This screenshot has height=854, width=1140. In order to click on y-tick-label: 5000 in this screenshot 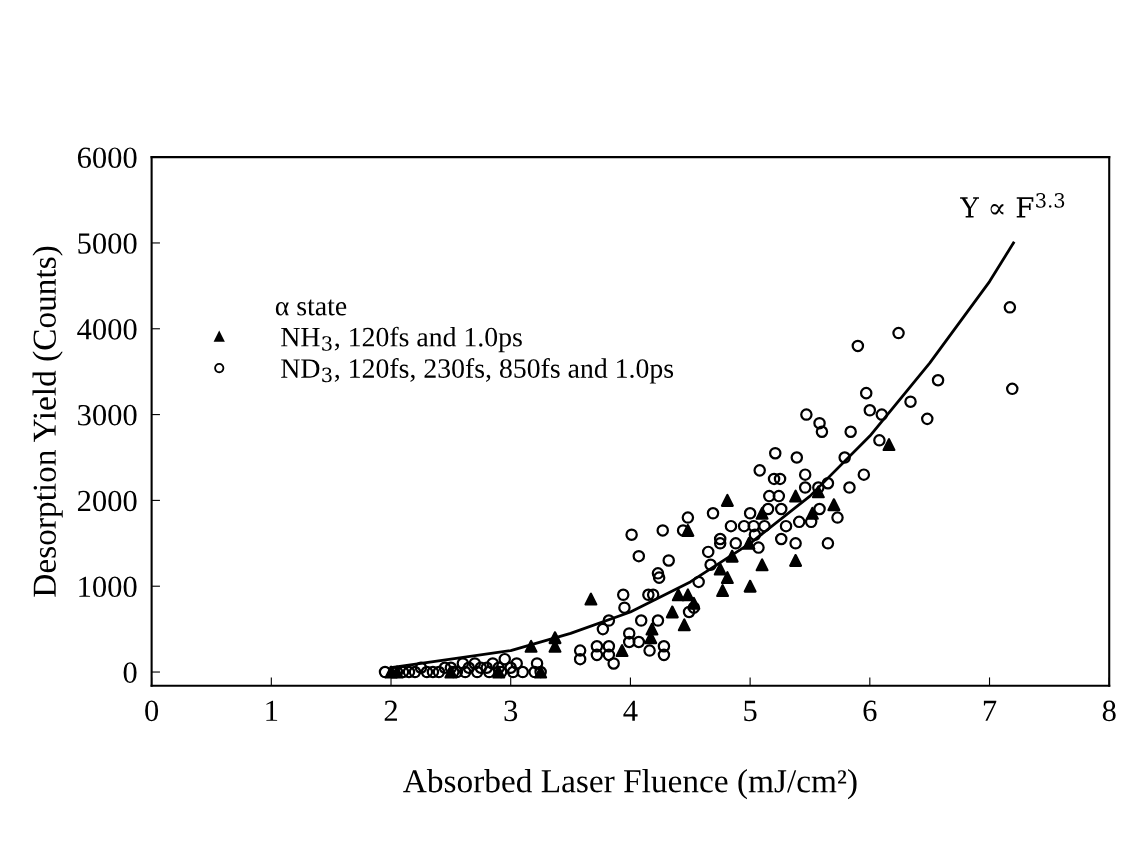, I will do `click(107, 243)`.